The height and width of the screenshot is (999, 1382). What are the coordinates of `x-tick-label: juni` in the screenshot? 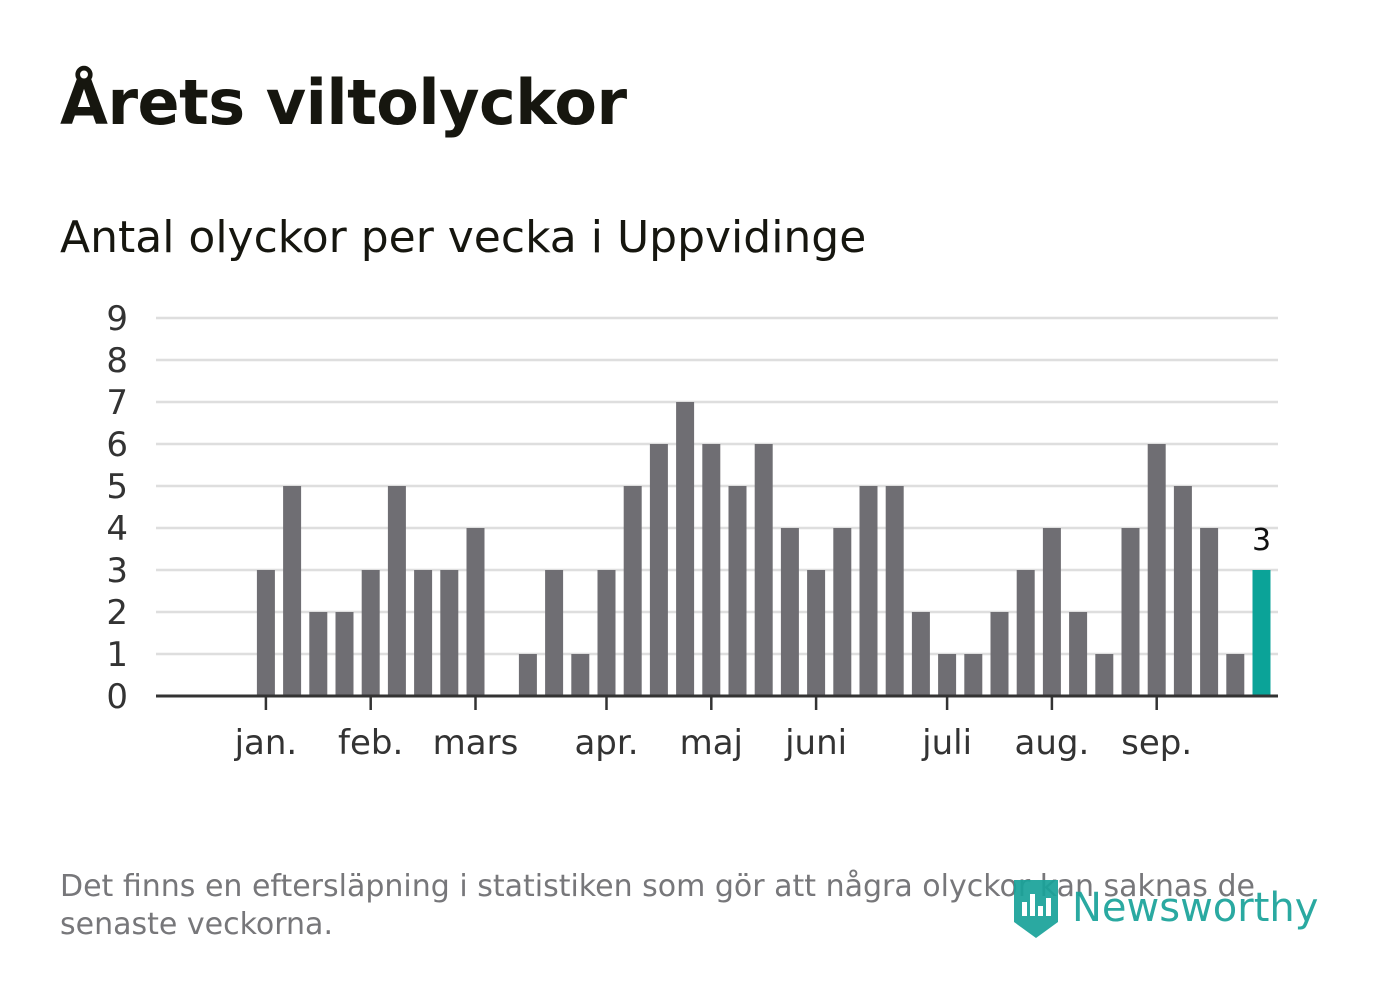 It's located at (815, 743).